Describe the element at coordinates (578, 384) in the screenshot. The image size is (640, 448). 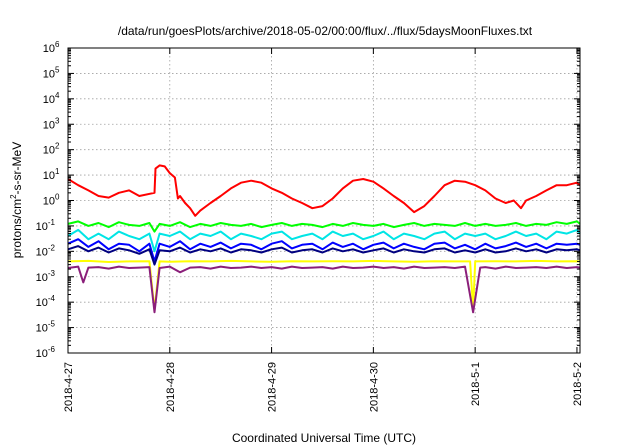
I see `x-tick-label: 2018-5-2` at that location.